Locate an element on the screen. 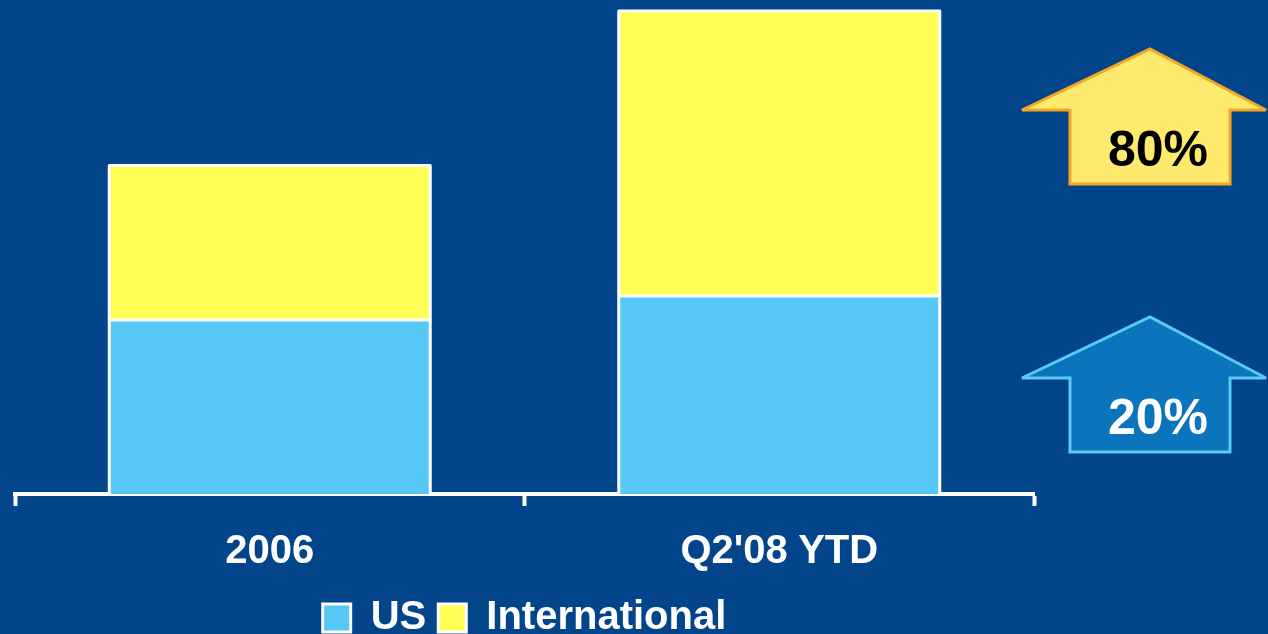 The width and height of the screenshot is (1268, 634). x-tick-label: Q2'08 YTD is located at coordinates (779, 549).